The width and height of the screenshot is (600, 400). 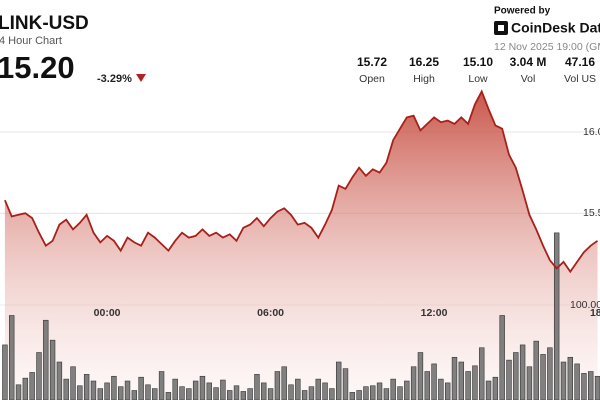 I want to click on stat-value: 3.04 M, so click(x=528, y=62).